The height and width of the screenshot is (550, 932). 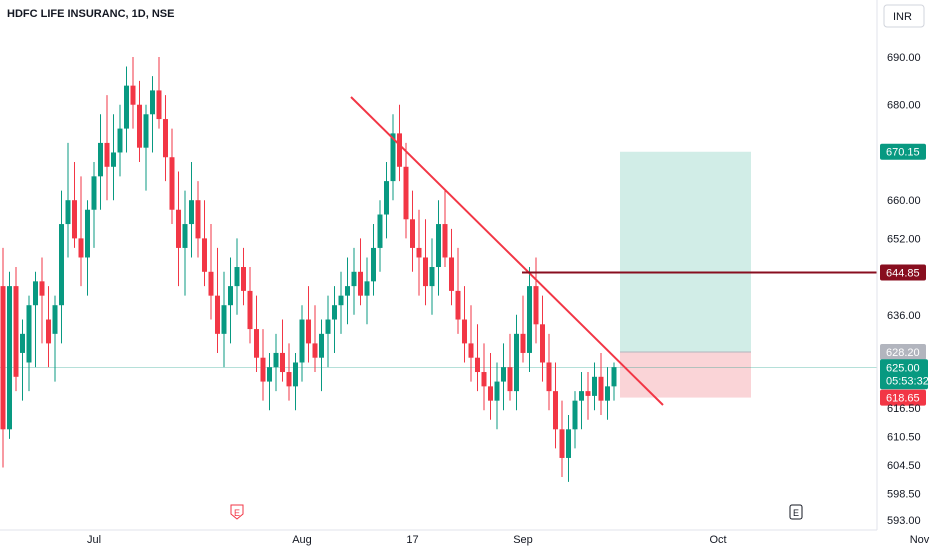 I want to click on stop-zone, so click(x=685, y=374).